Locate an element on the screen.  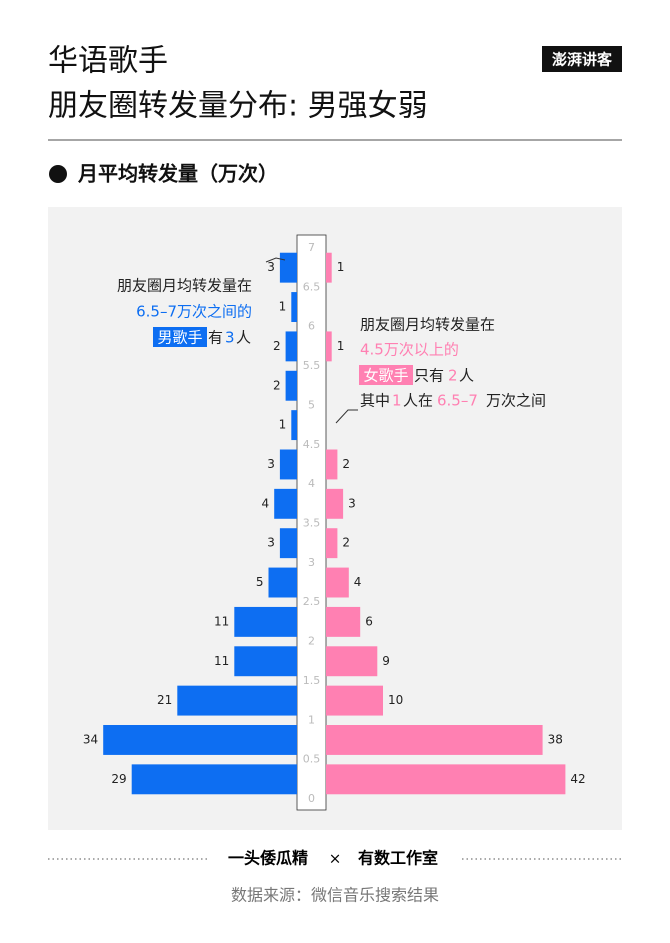
axis-strip is located at coordinates (311, 522).